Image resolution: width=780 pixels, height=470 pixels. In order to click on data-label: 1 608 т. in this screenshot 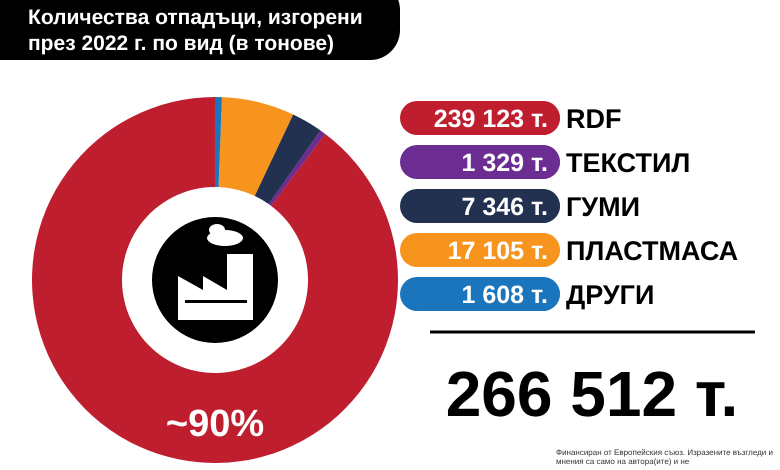, I will do `click(505, 295)`.